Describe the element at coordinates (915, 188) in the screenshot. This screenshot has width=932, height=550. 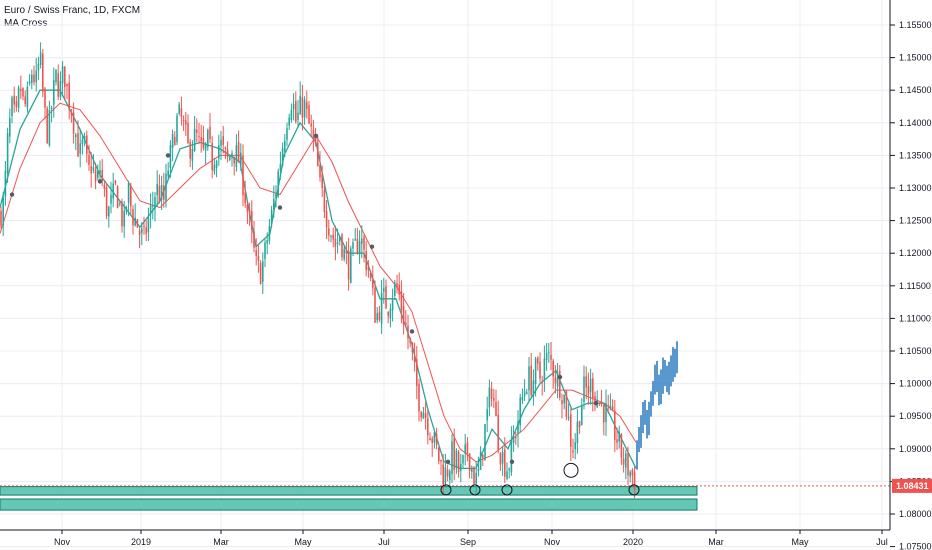
I see `y-tick-label: 1.13000` at that location.